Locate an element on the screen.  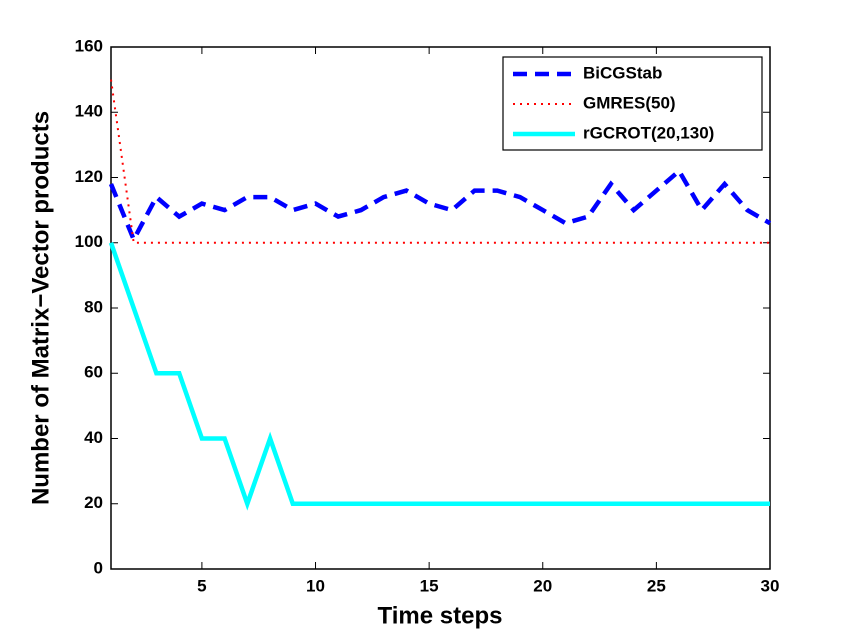
x-tick-label: 20 is located at coordinates (542, 585).